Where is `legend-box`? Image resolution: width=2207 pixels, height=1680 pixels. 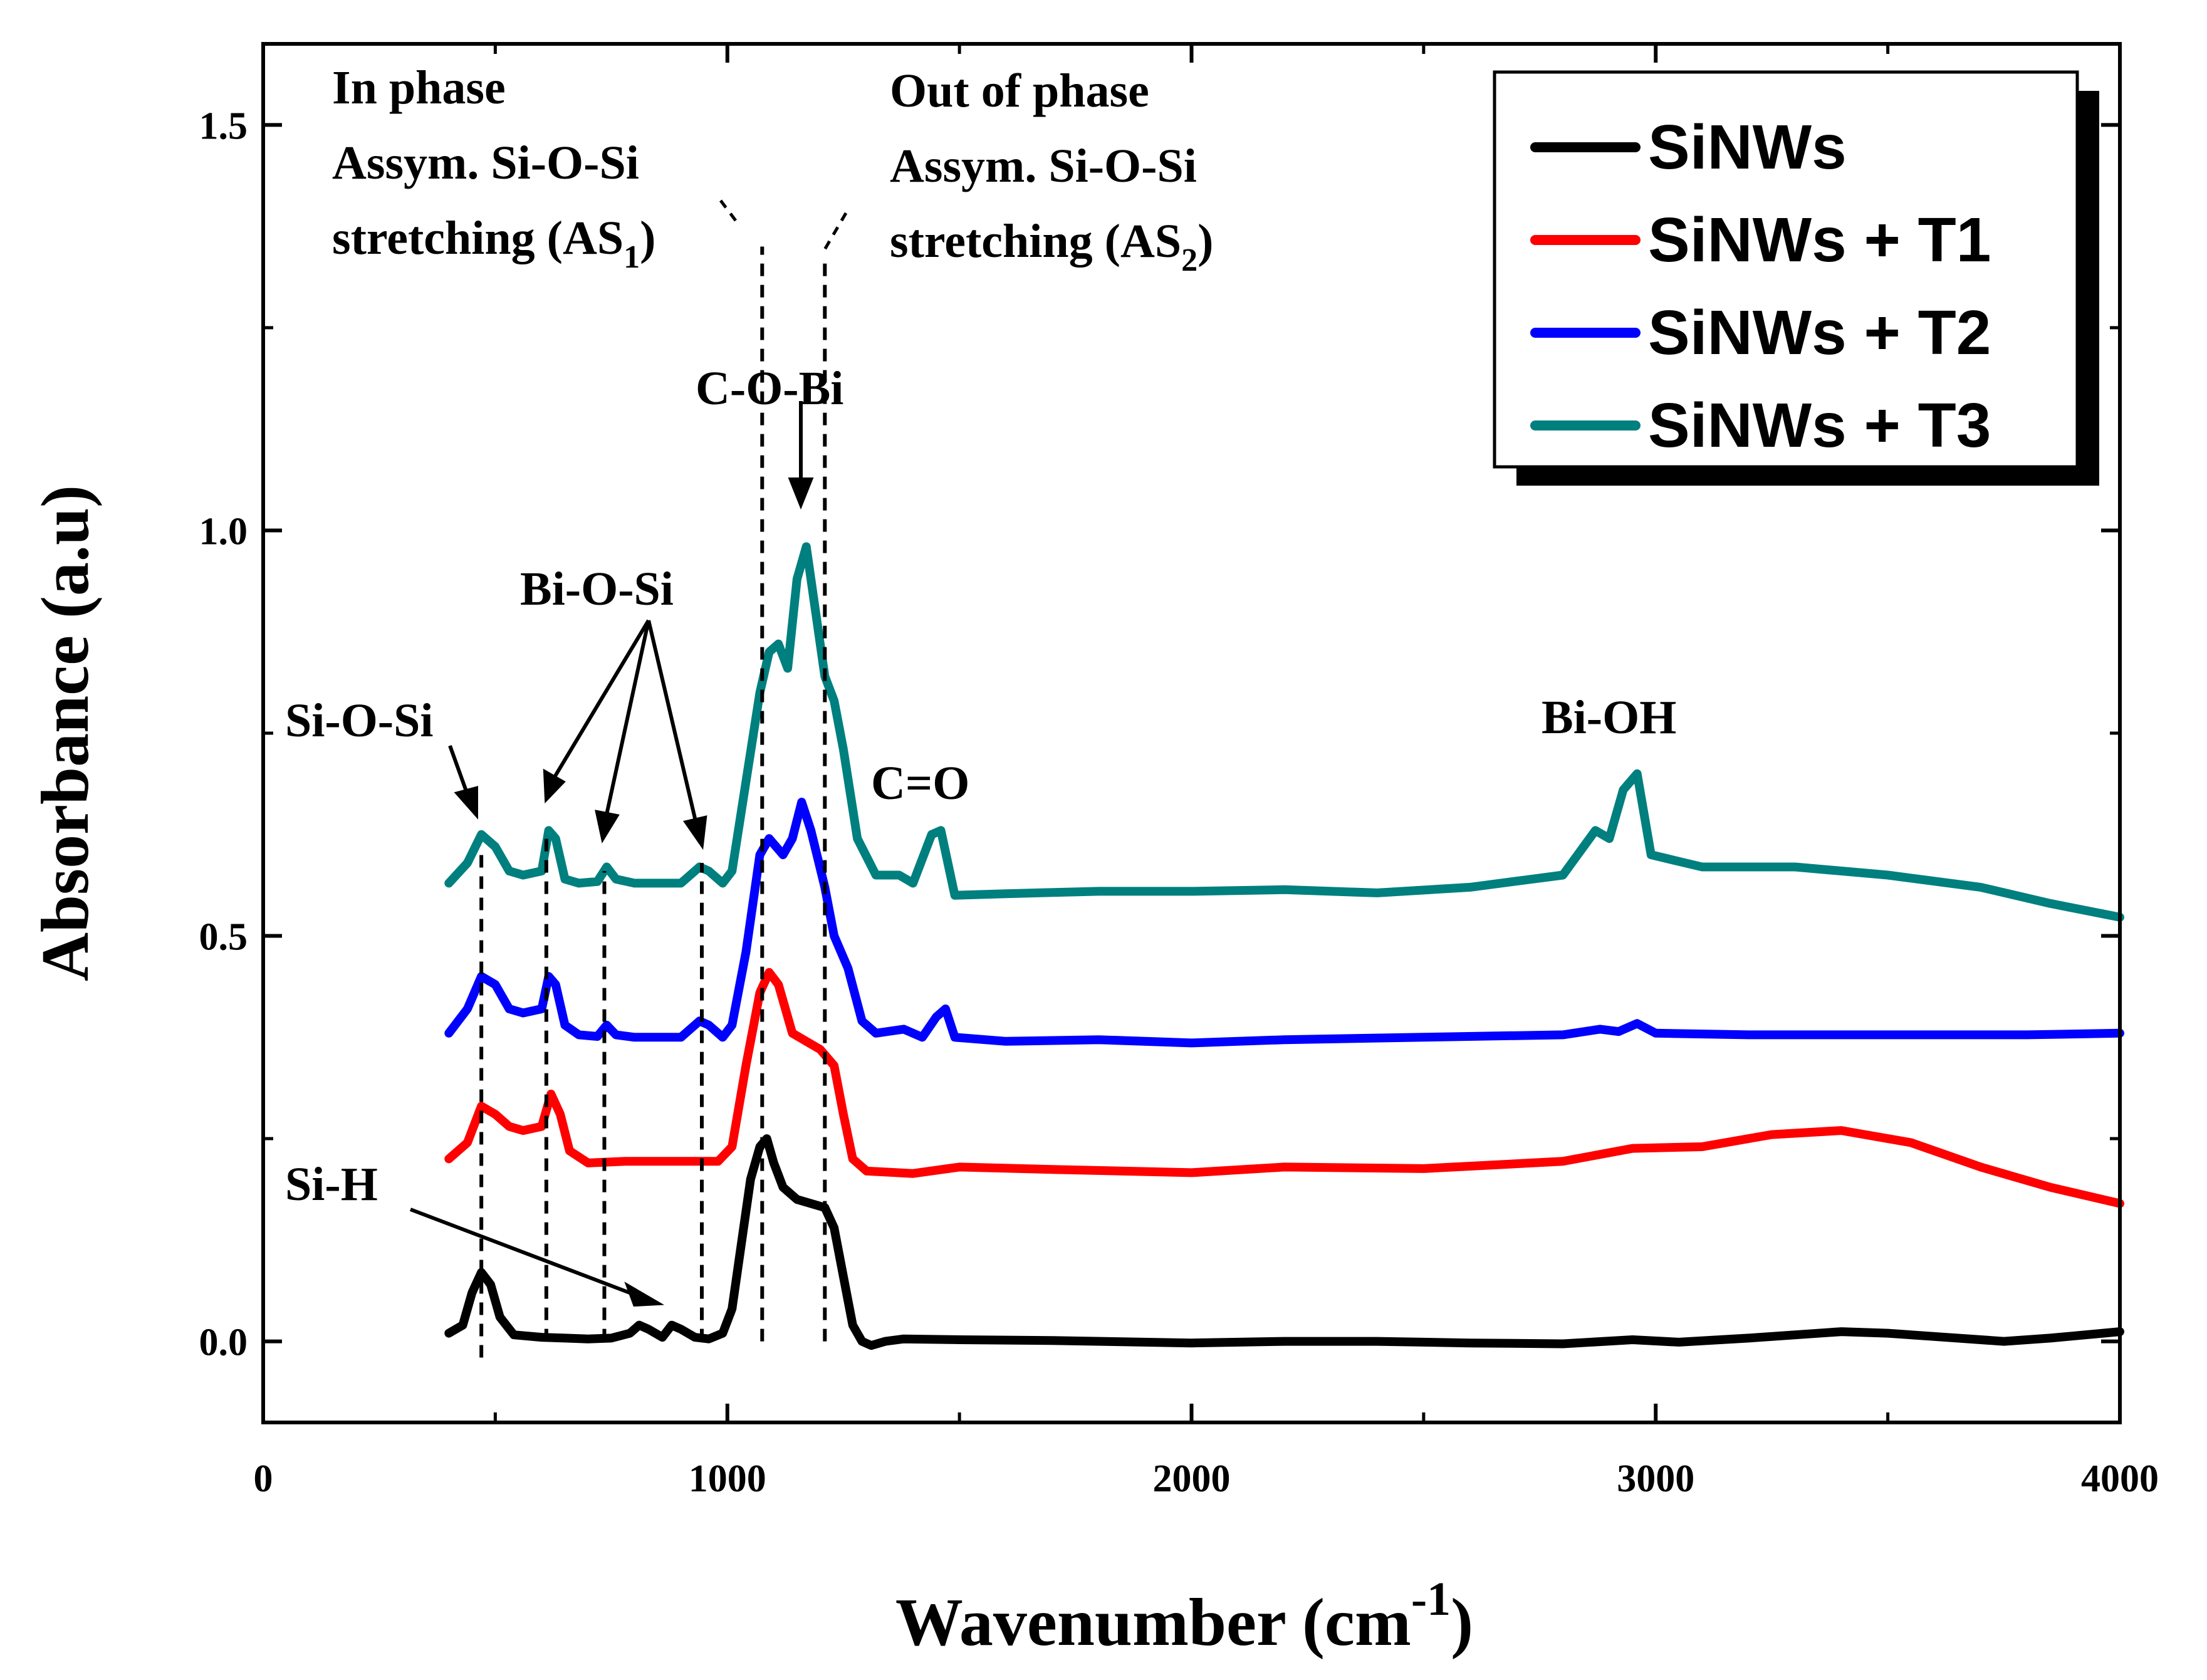
legend-box is located at coordinates (1786, 269).